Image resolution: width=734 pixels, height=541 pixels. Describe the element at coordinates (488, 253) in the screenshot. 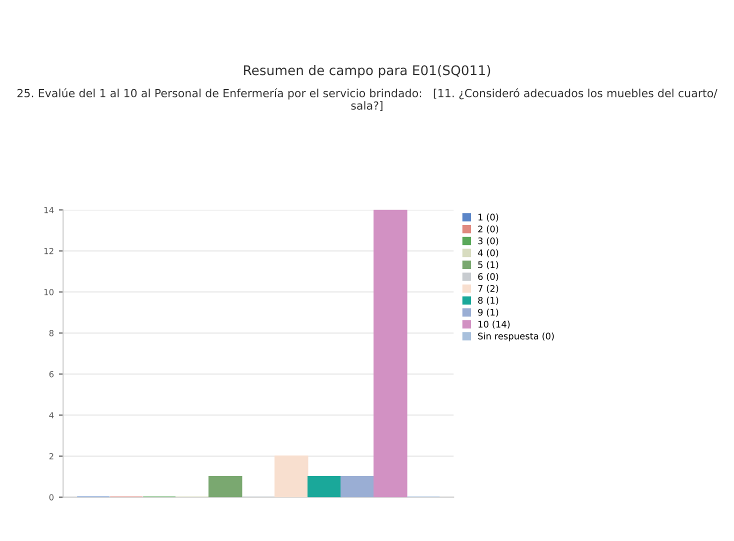

I see `legend-label: 4 (0)` at that location.